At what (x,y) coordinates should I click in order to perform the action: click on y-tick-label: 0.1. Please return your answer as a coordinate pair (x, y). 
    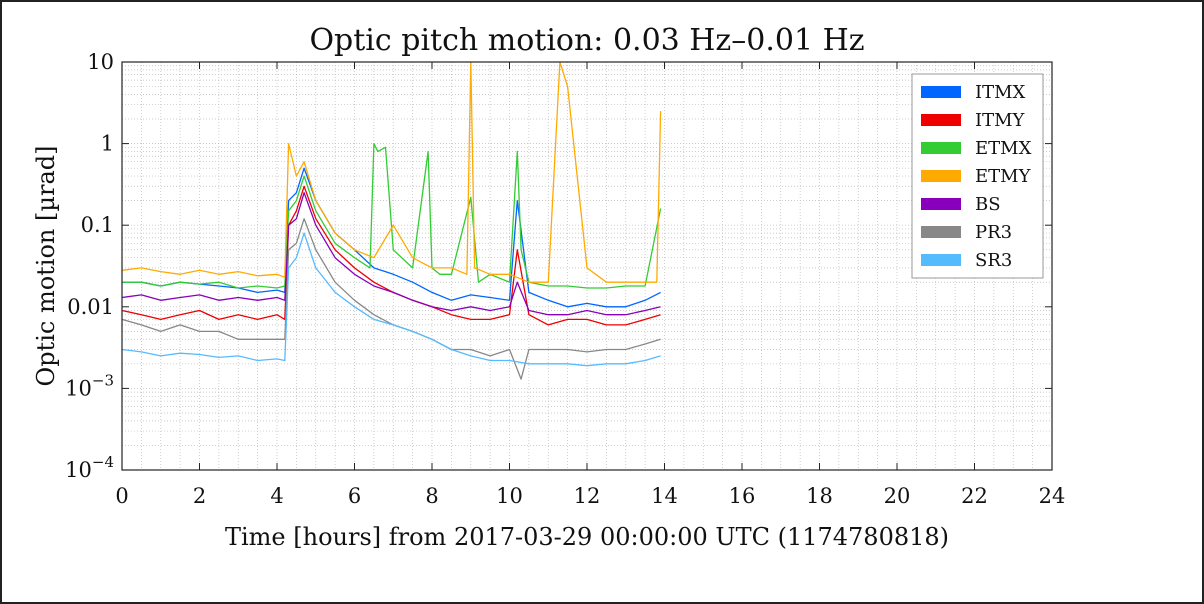
    Looking at the image, I should click on (97, 225).